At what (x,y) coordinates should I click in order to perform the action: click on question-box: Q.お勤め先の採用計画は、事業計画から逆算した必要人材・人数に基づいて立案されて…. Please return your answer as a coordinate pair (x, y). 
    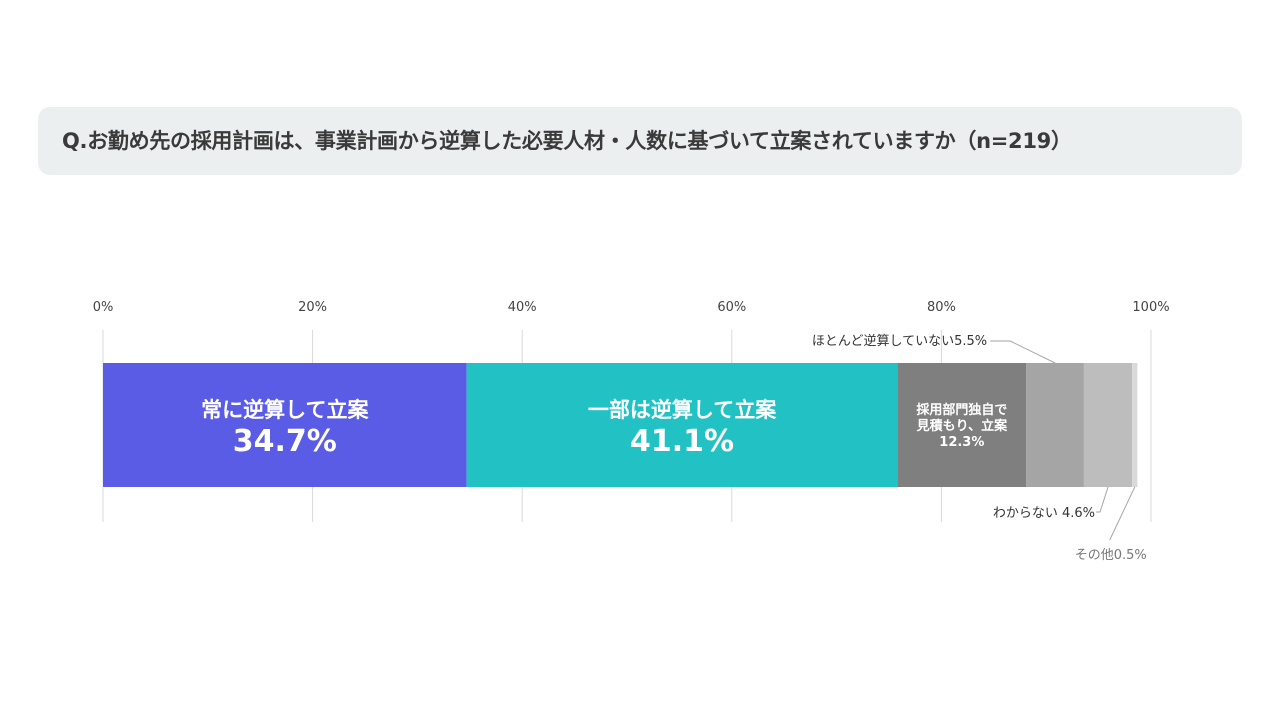
    Looking at the image, I should click on (640, 141).